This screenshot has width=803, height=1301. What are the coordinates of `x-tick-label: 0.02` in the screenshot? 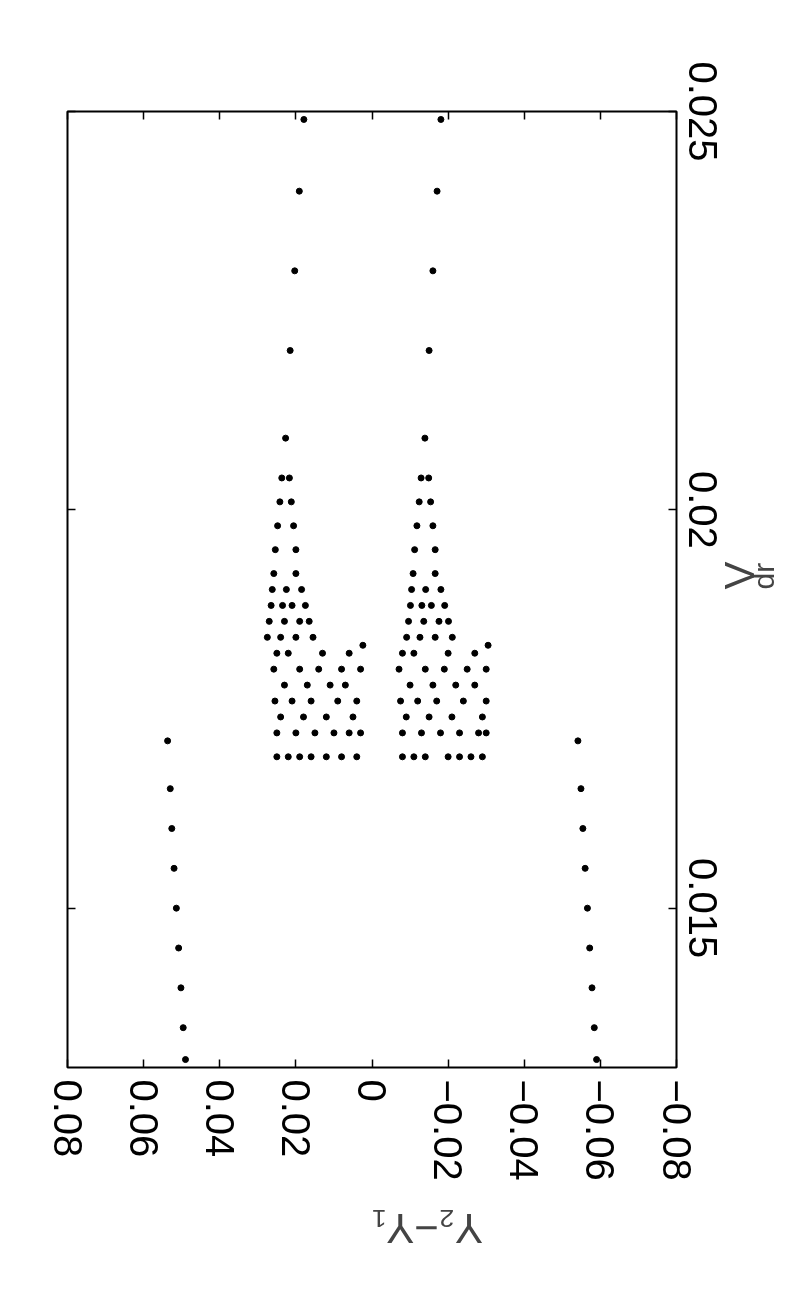 It's located at (295, 1118).